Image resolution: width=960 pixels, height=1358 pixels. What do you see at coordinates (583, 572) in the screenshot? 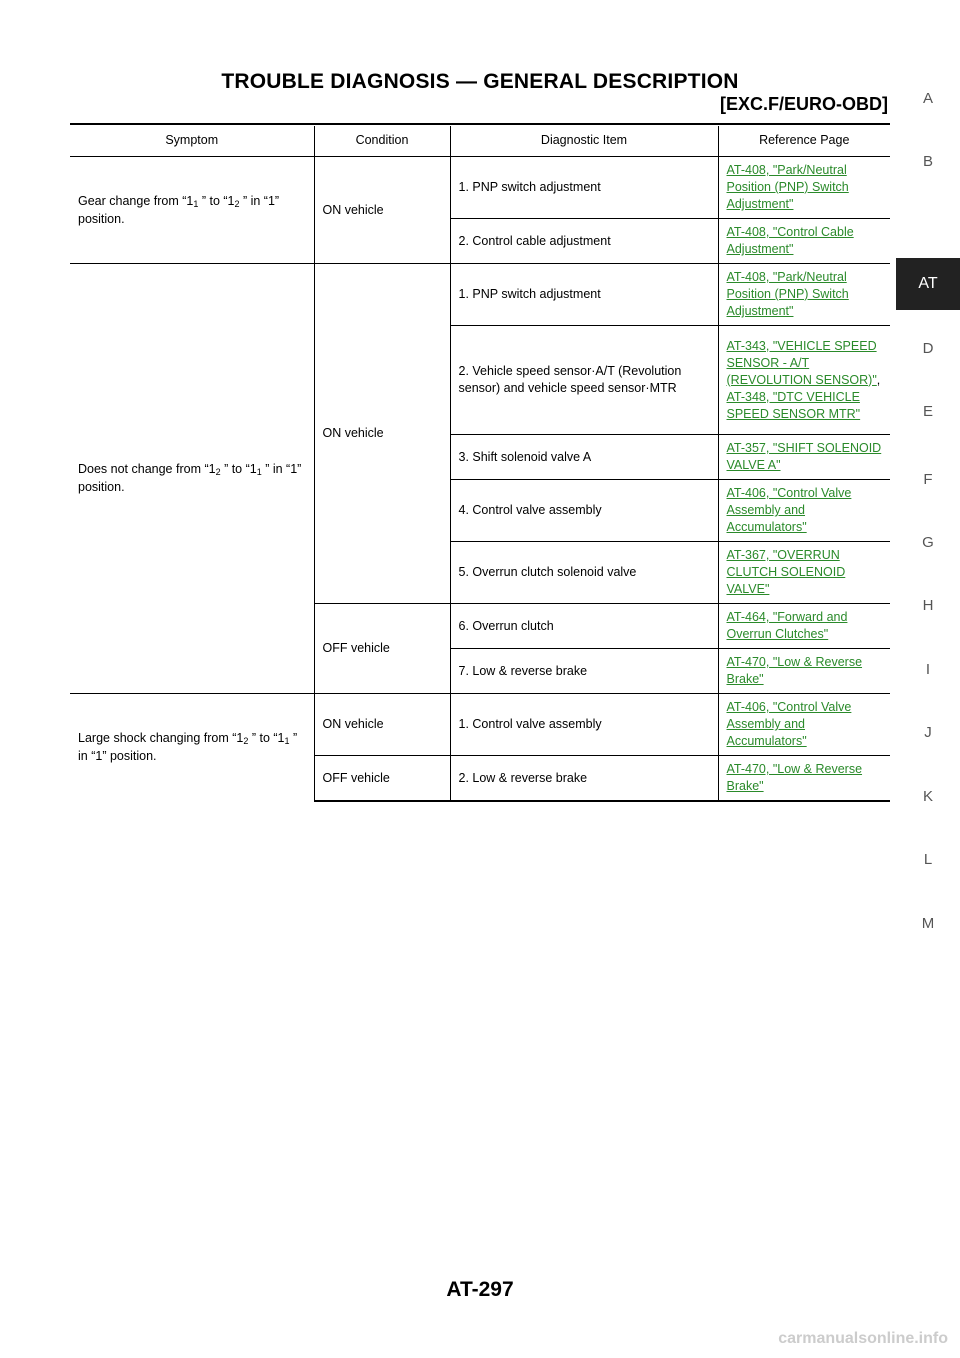
I see `diagnostic-item: 5. Overrun clutch solenoid valve` at bounding box center [583, 572].